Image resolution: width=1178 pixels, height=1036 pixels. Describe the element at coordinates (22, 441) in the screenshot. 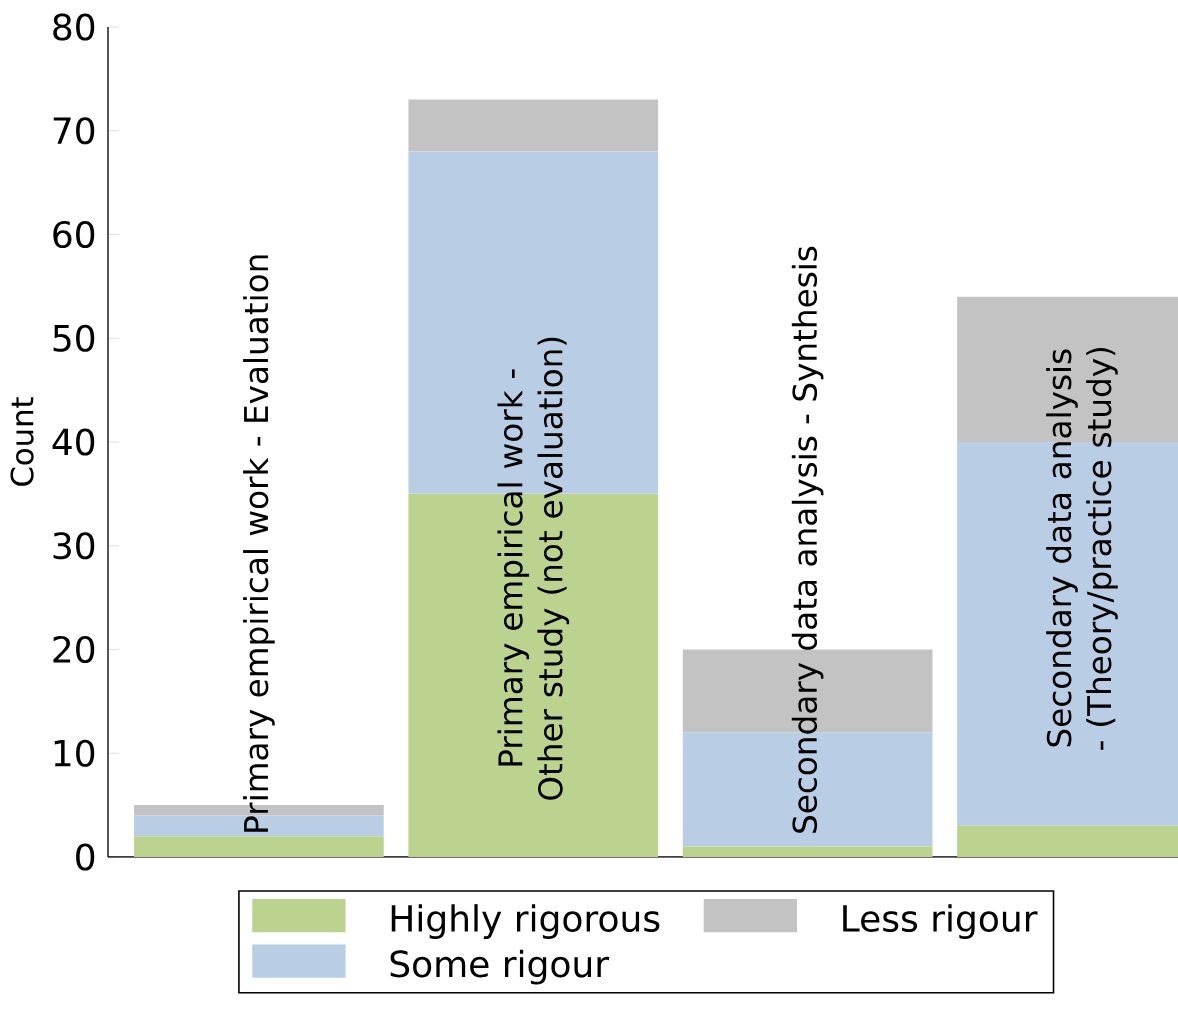

I see `y-axis-title: Count` at that location.